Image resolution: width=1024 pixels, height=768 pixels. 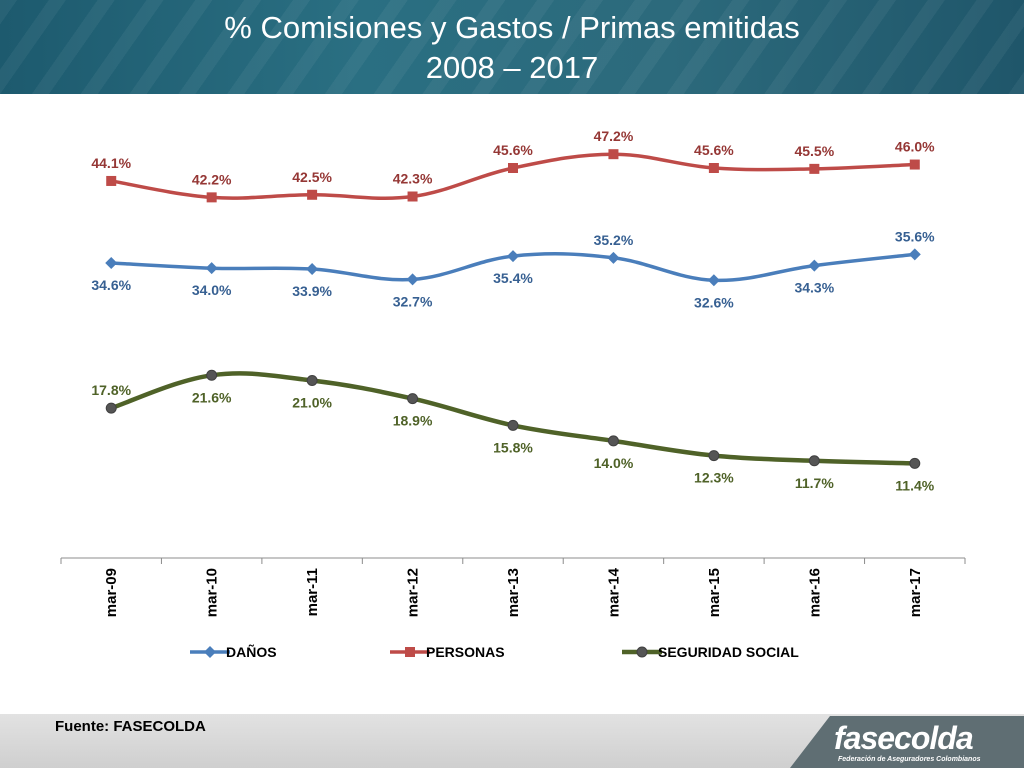 I want to click on title-line-1: % Comisiones y Gastos / Primas emitidas, so click(x=512, y=27).